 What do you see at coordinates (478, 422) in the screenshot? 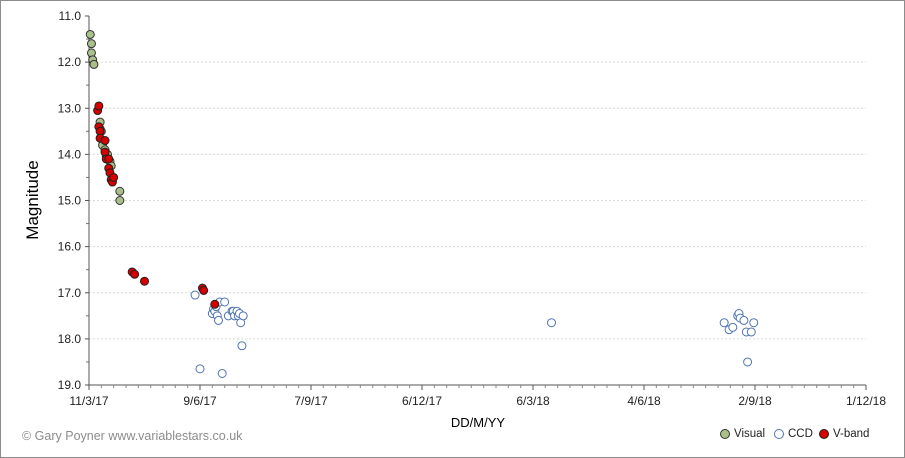
I see `x-axis-title: DD/M/YY` at bounding box center [478, 422].